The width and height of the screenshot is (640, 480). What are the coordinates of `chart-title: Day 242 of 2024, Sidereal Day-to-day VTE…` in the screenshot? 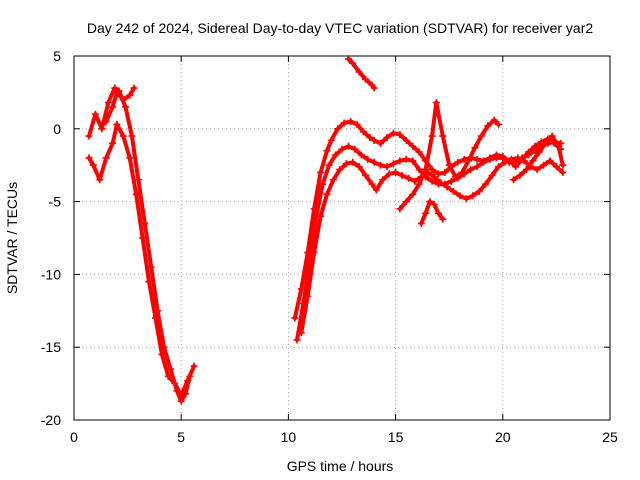 It's located at (340, 28).